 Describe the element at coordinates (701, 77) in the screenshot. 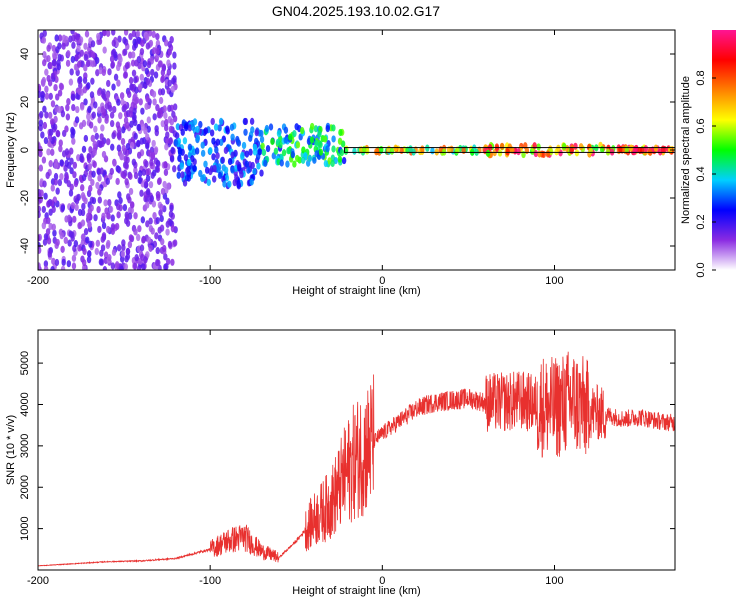

I see `colorbar-tick-label: 0.8` at that location.